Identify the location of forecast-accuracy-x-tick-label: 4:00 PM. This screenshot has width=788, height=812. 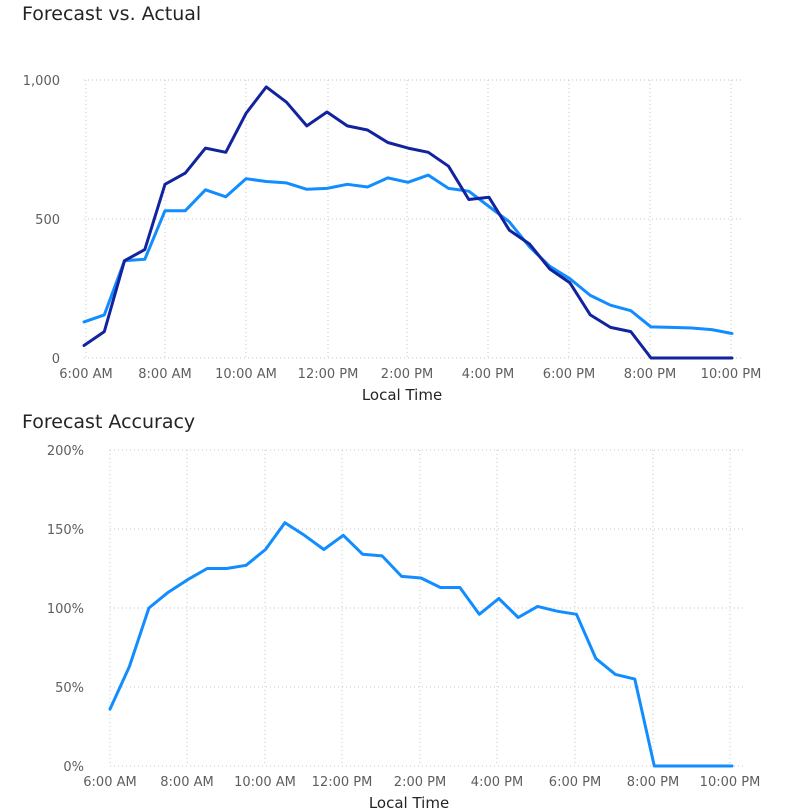
(497, 782).